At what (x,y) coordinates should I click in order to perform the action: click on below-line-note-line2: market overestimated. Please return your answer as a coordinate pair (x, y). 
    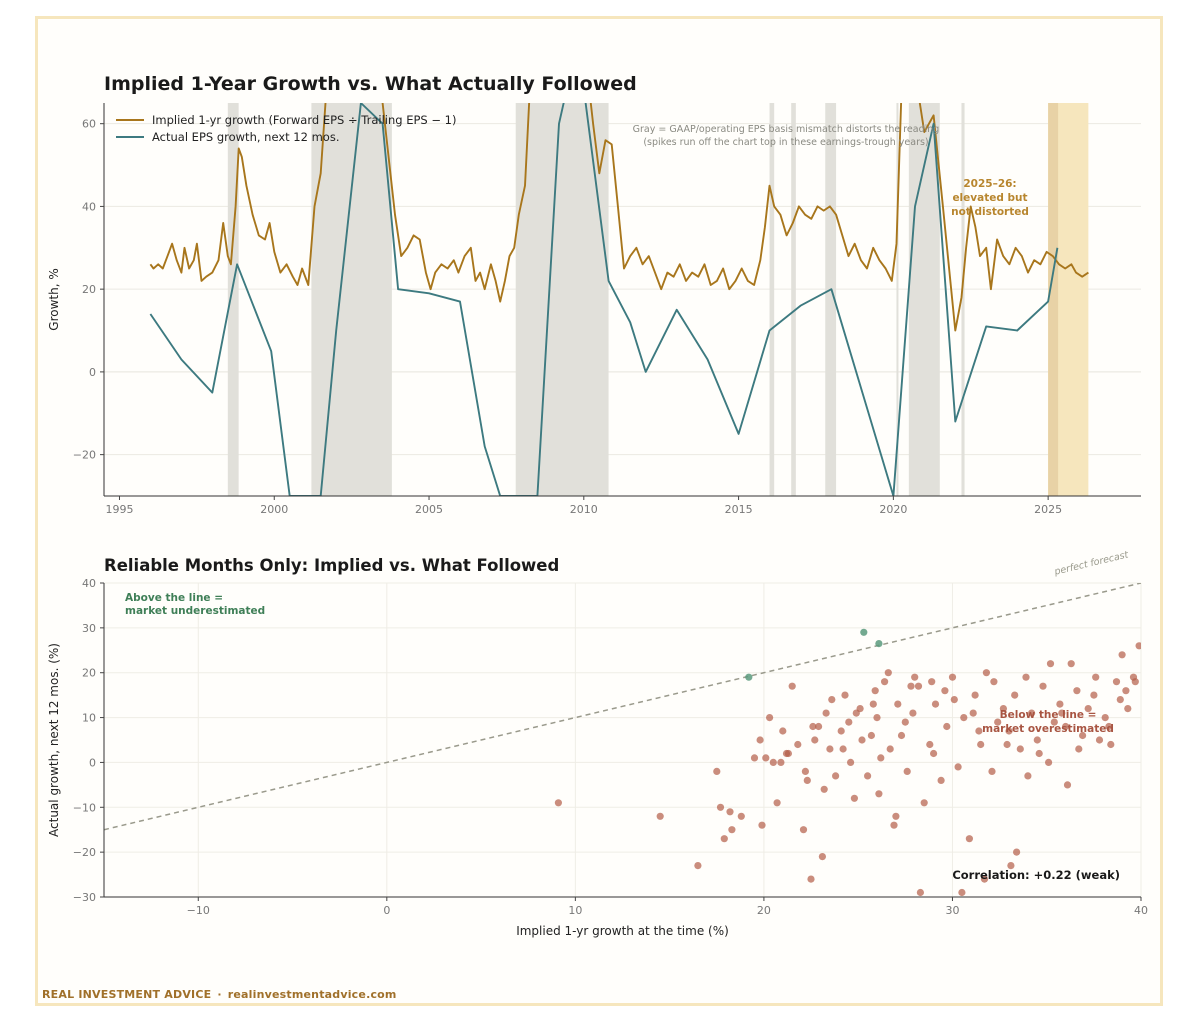
    Looking at the image, I should click on (1048, 729).